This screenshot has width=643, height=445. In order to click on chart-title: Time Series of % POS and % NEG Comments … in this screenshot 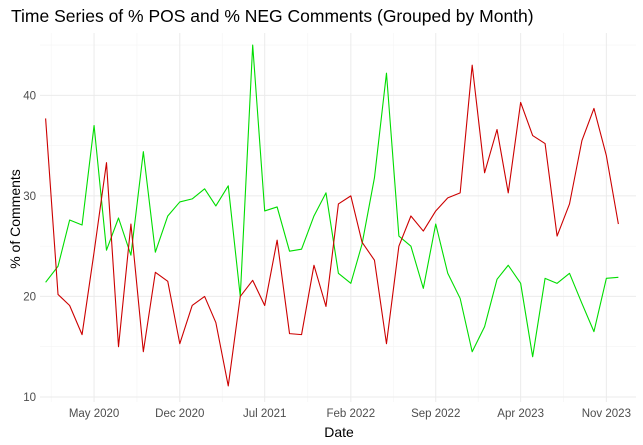, I will do `click(272, 16)`.